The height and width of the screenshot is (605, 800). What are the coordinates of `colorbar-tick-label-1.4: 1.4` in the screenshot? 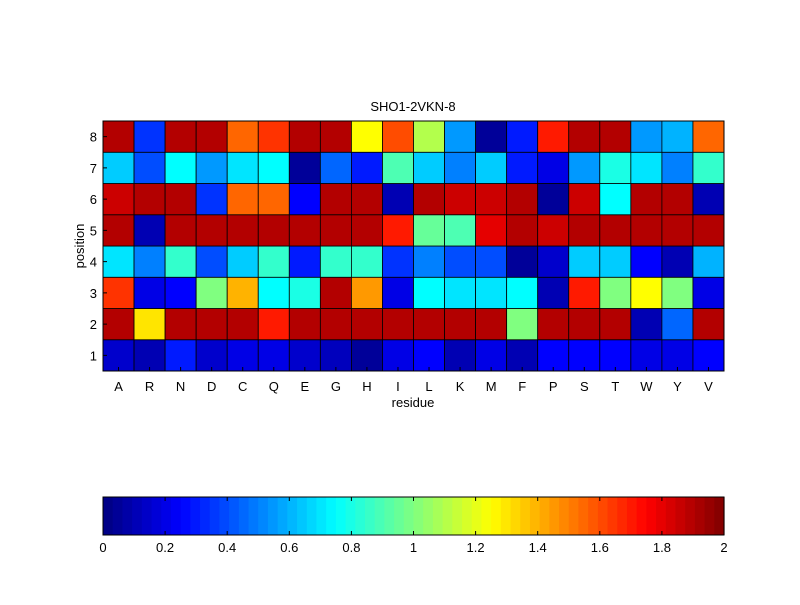 It's located at (538, 547).